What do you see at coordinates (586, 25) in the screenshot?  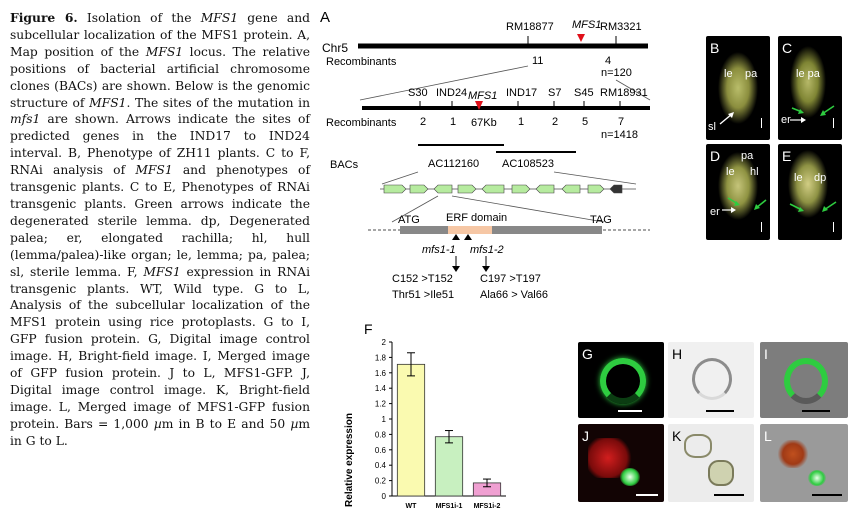 I see `marker-mfs1-top: MFS1` at bounding box center [586, 25].